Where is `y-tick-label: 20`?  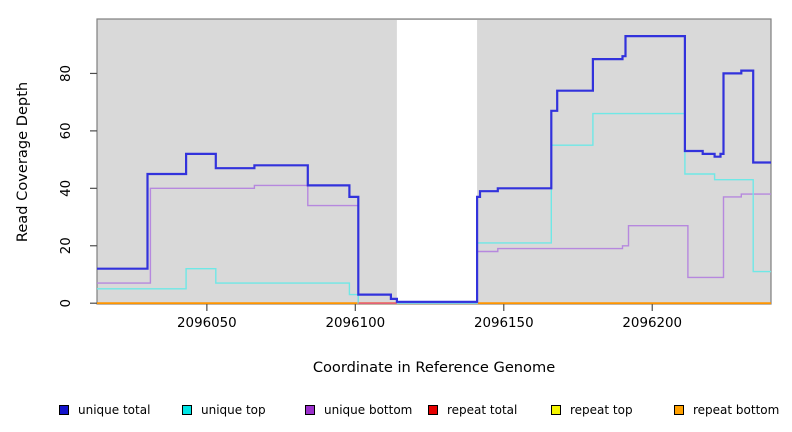
y-tick-label: 20 is located at coordinates (66, 245).